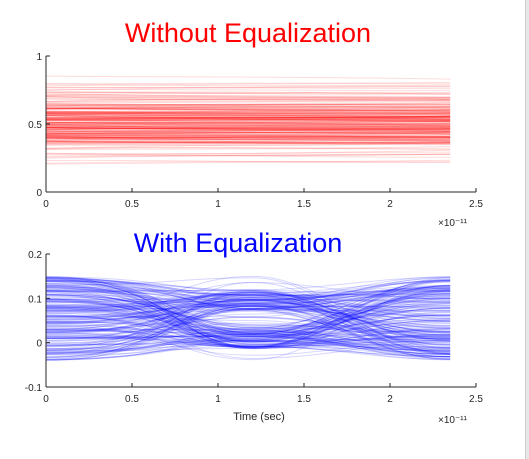 This screenshot has height=459, width=529. What do you see at coordinates (35, 299) in the screenshot?
I see `bottom-y-tick-label: 0.1` at bounding box center [35, 299].